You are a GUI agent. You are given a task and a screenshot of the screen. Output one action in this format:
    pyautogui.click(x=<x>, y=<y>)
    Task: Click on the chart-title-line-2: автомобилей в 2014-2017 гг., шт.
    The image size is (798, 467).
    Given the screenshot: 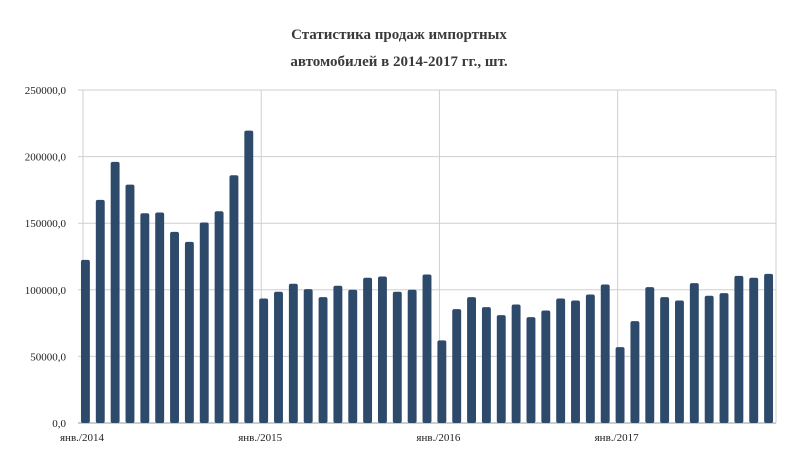 What is the action you would take?
    pyautogui.click(x=399, y=62)
    